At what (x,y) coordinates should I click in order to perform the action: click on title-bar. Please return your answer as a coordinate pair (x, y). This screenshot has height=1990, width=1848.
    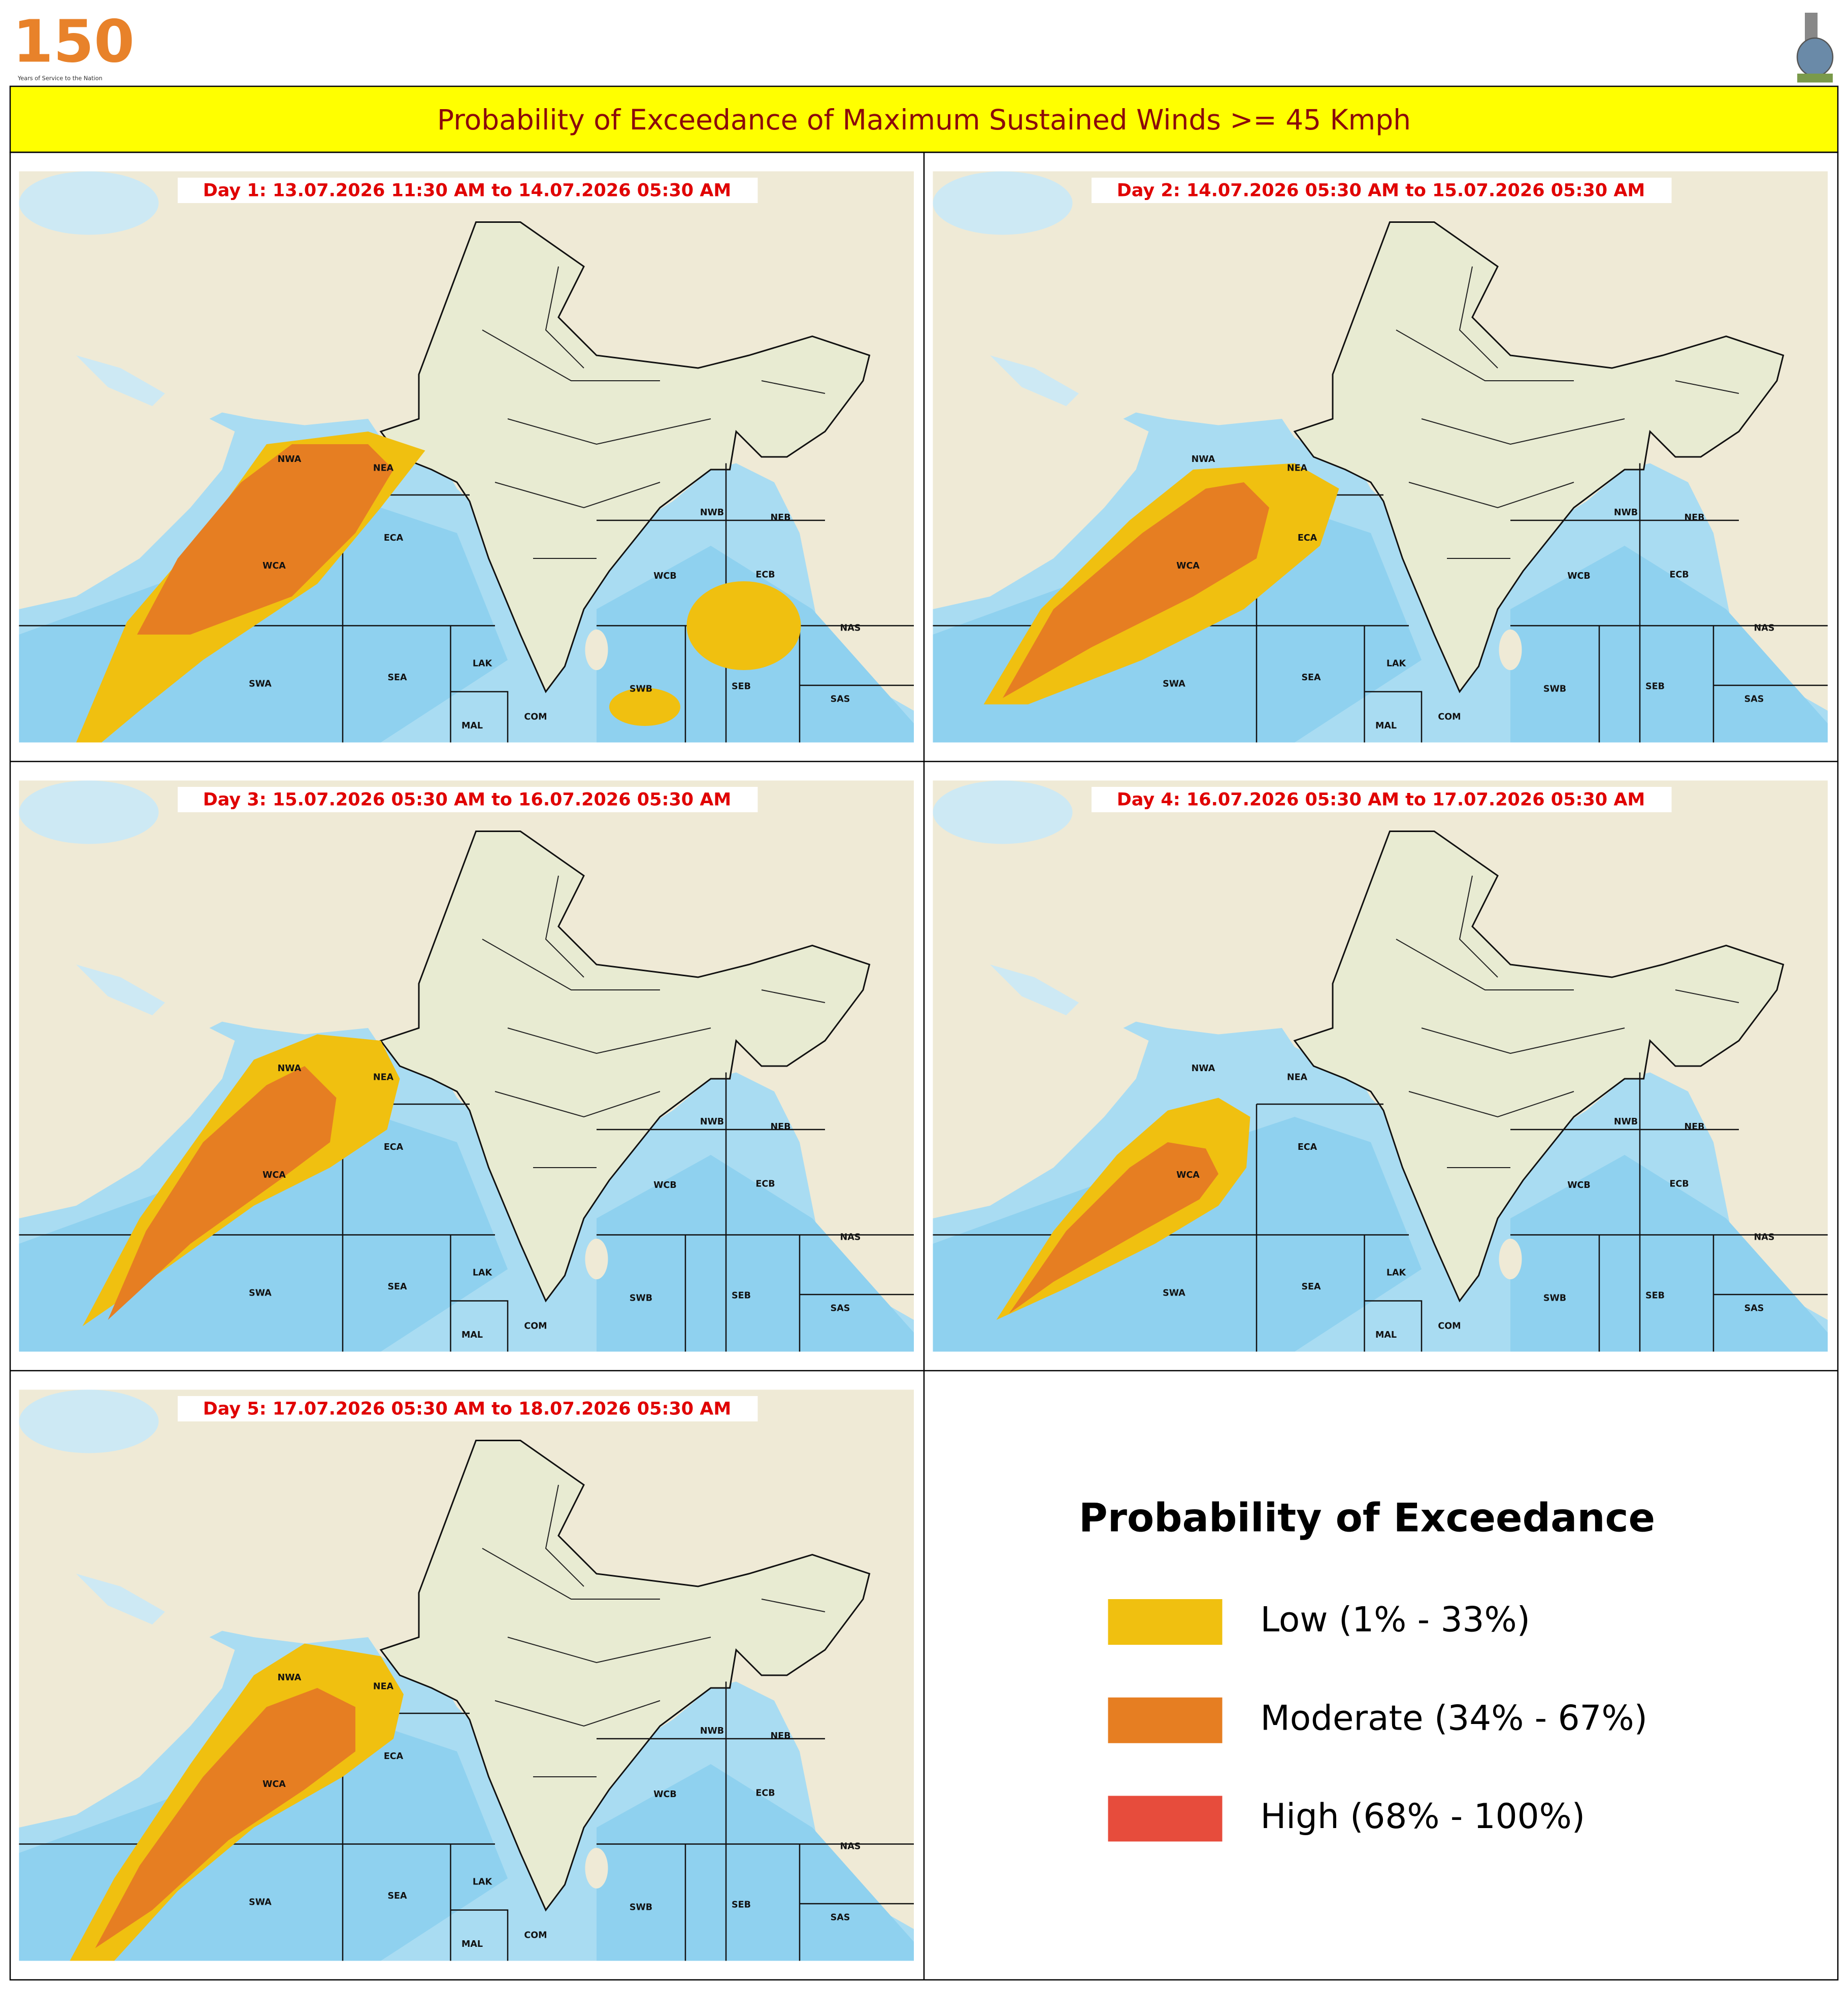
    Looking at the image, I should click on (924, 119).